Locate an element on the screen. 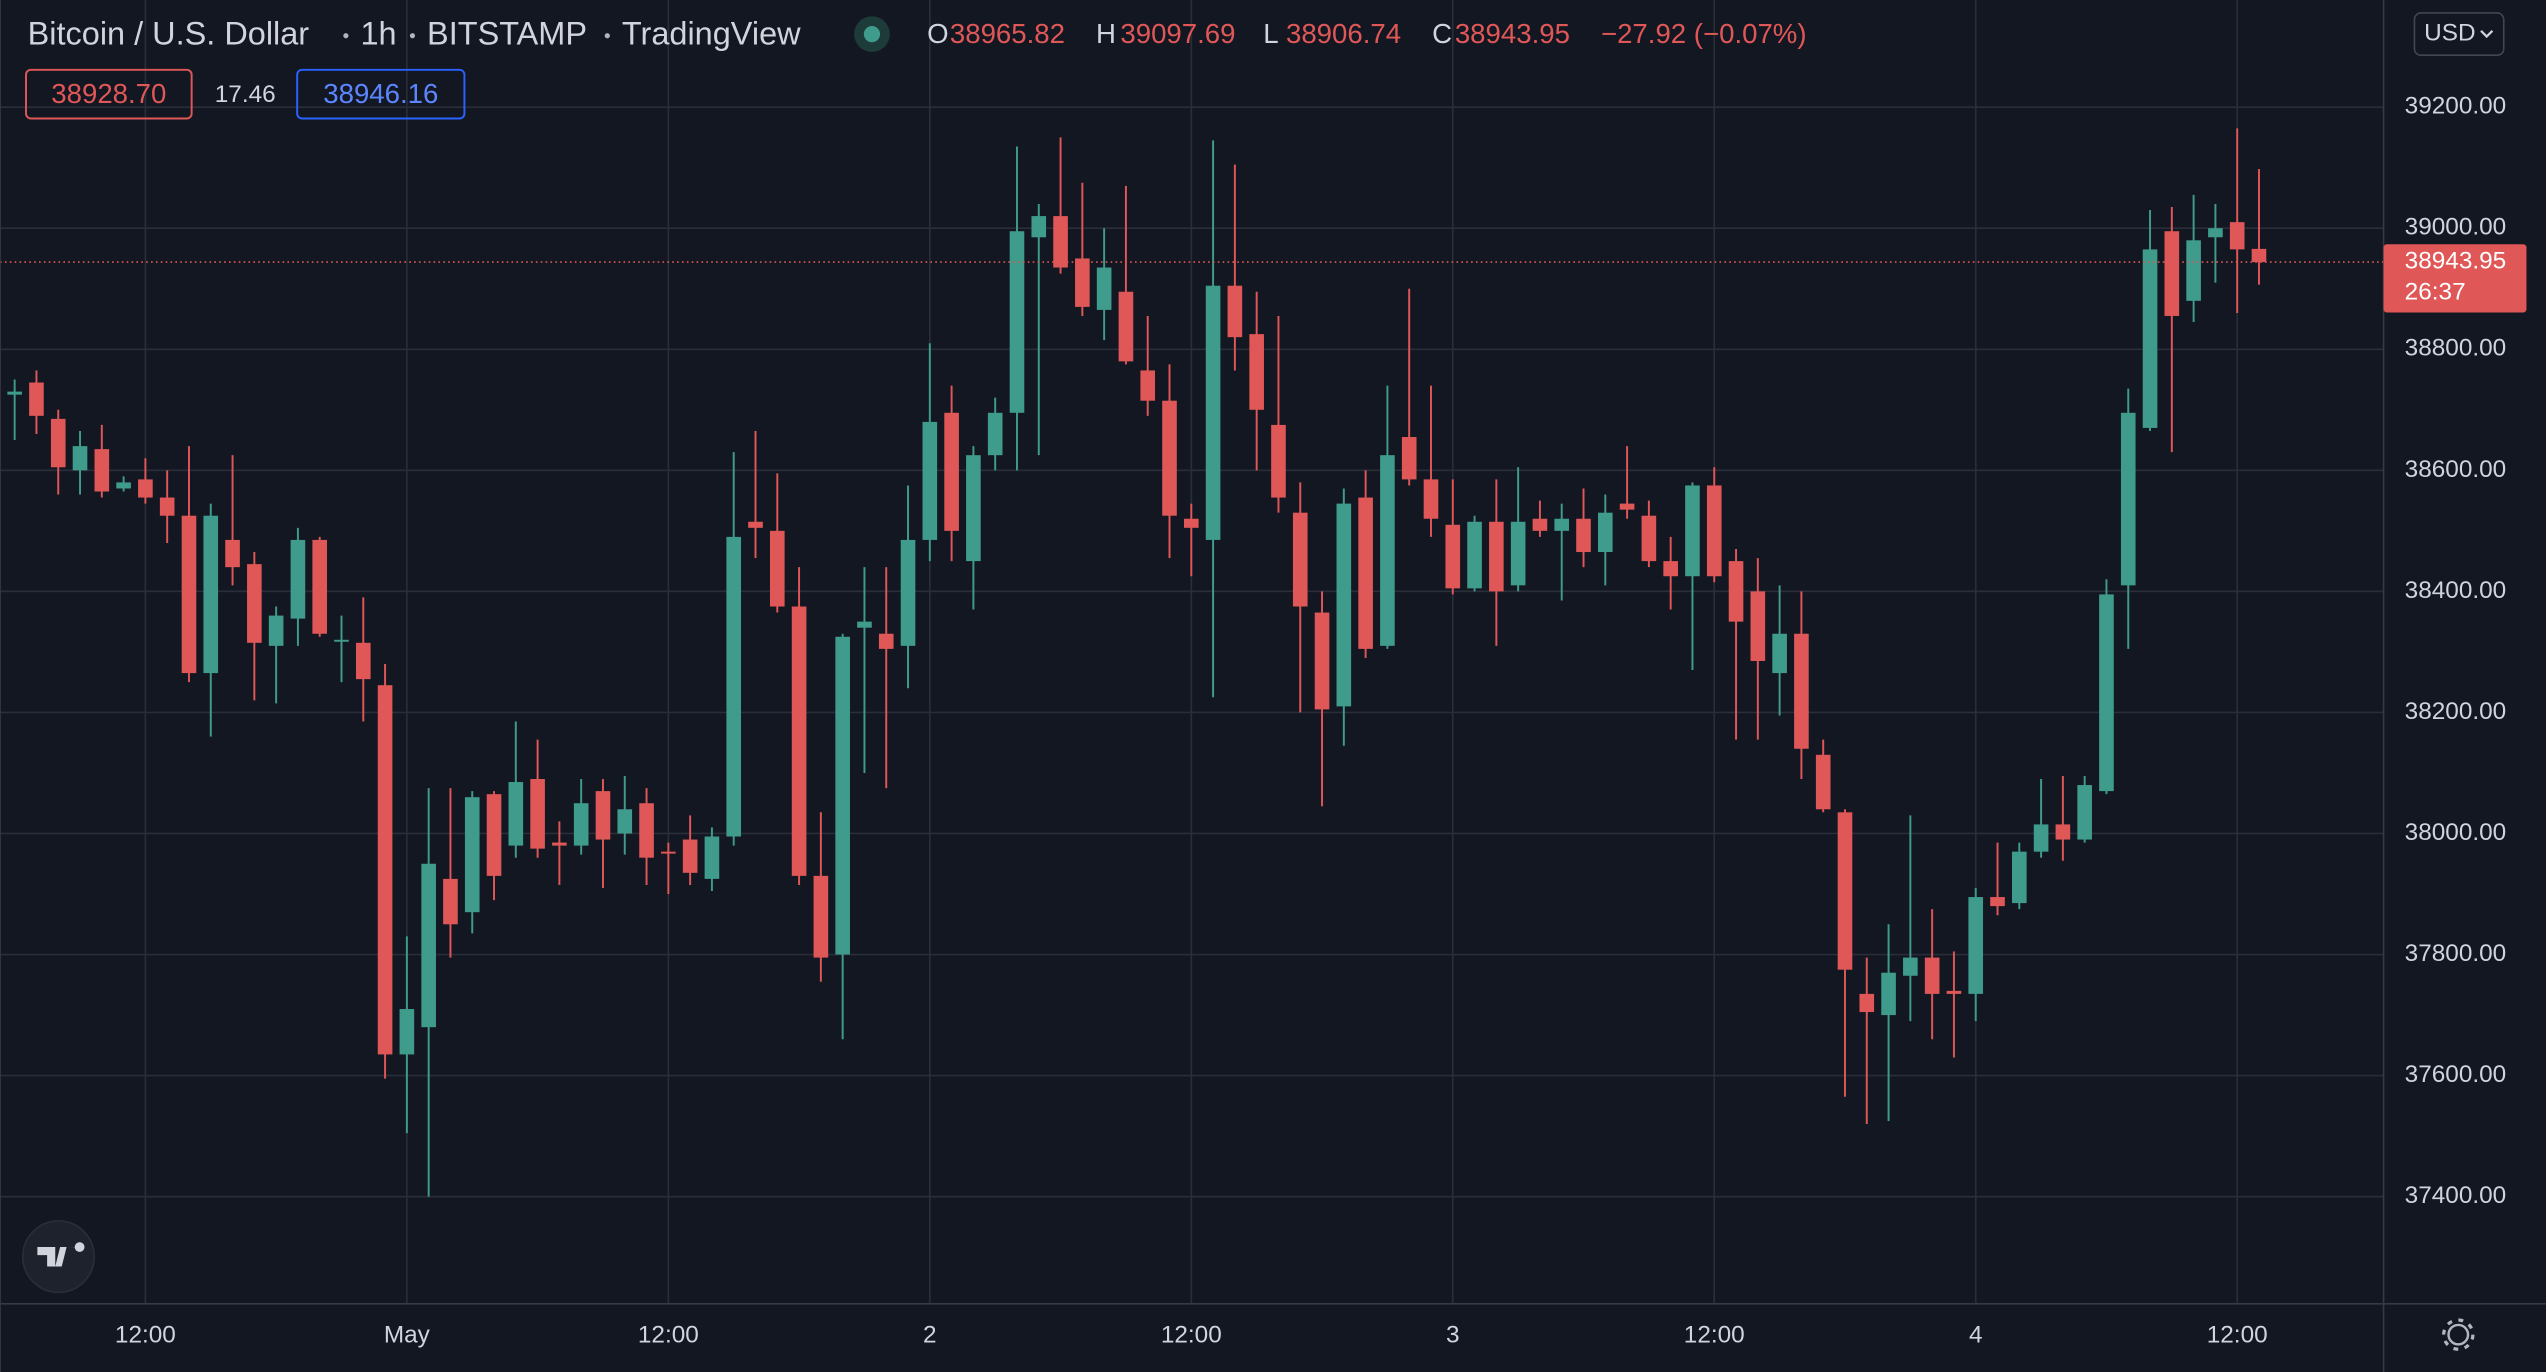 The height and width of the screenshot is (1372, 2546). y-tick-label: 38600.00 is located at coordinates (2456, 469).